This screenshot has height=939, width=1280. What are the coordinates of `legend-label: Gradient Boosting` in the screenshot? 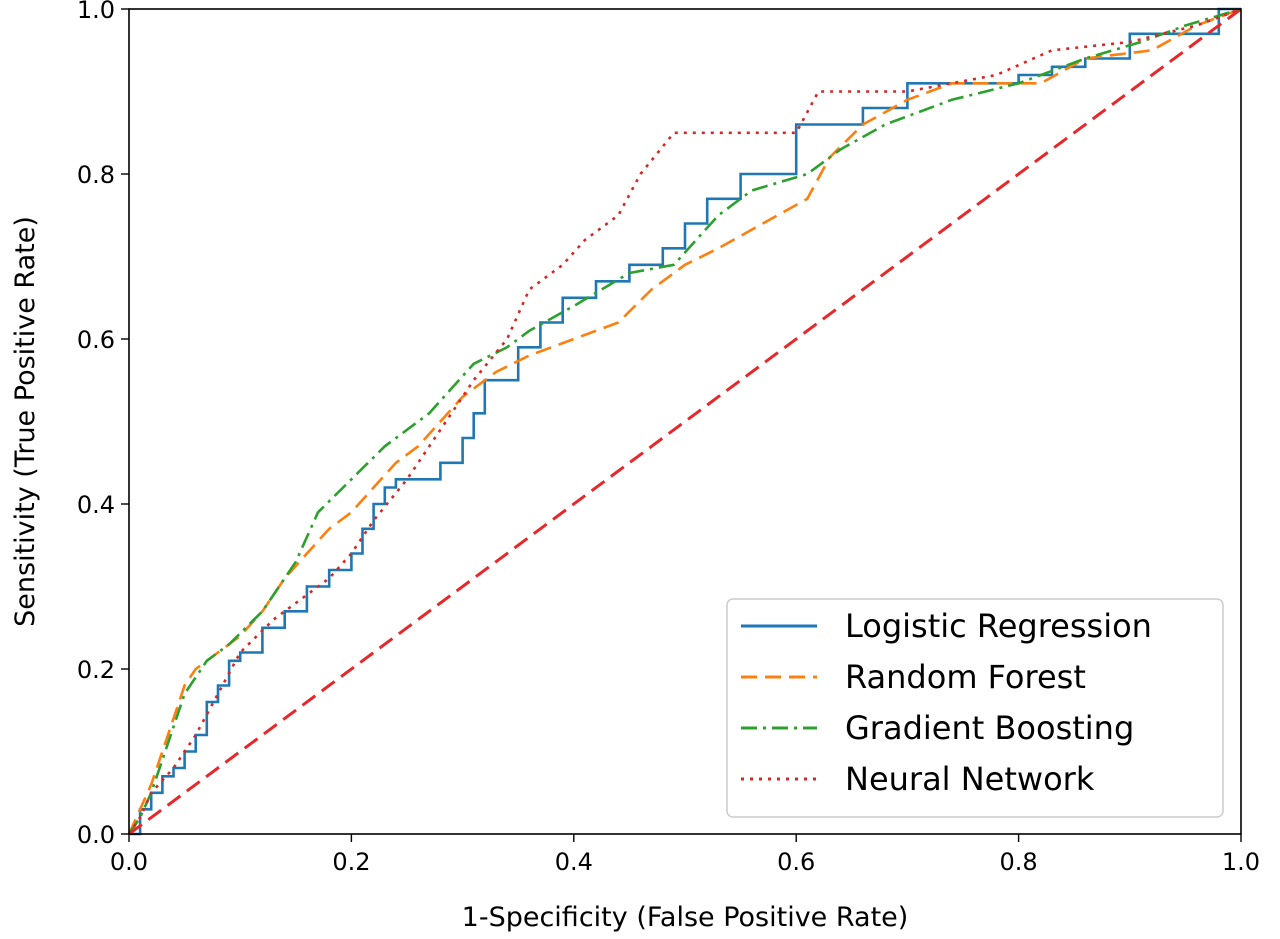 It's located at (989, 728).